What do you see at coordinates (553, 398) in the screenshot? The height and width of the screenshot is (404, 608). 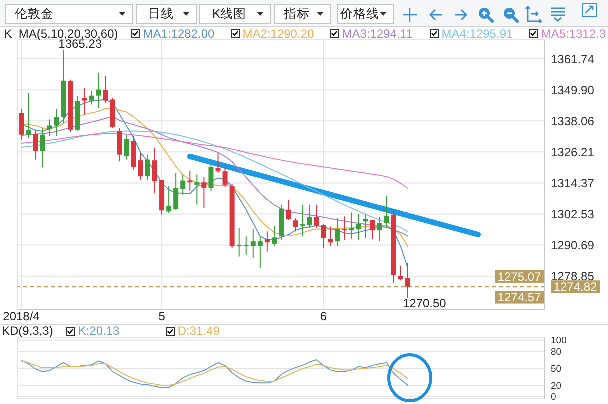 I see `y-tick-label: 0` at bounding box center [553, 398].